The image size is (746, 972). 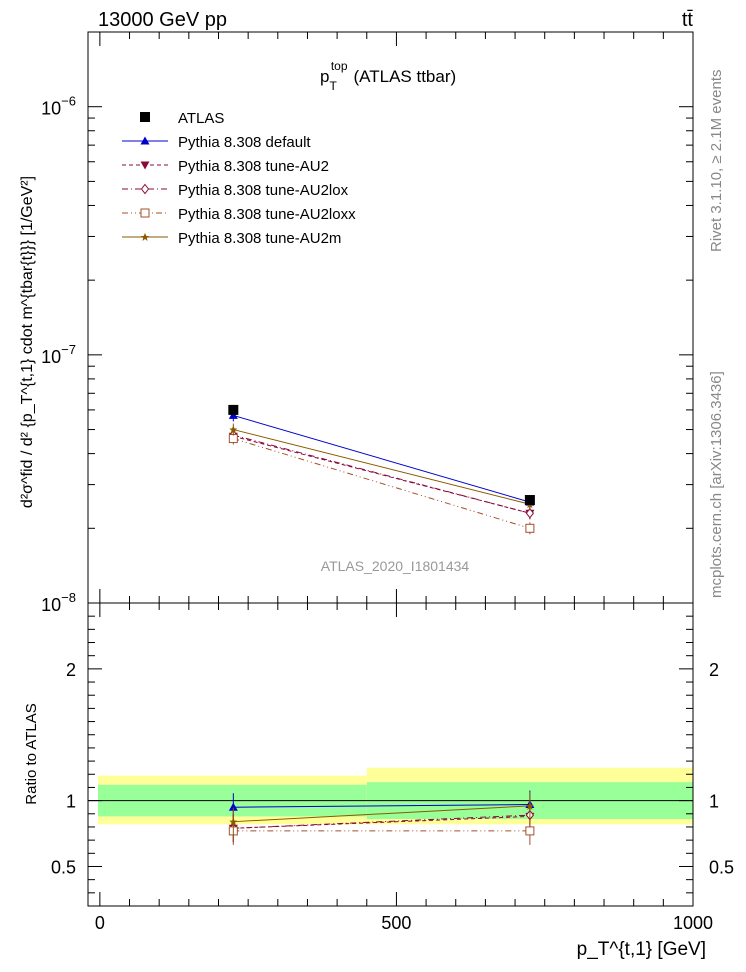 What do you see at coordinates (68, 101) in the screenshot?
I see `tick-exponent: −6` at bounding box center [68, 101].